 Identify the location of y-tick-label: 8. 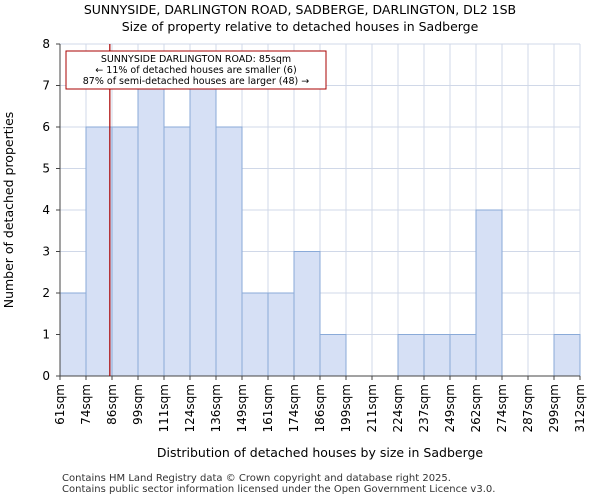
(46, 44).